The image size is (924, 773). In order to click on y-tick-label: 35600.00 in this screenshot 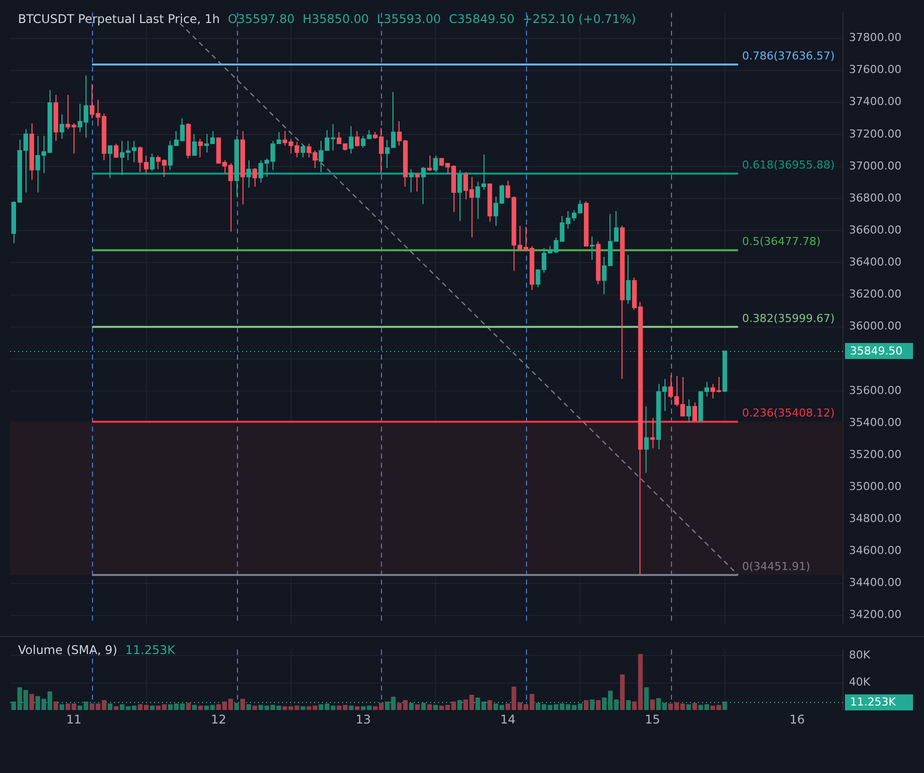, I will do `click(875, 390)`.